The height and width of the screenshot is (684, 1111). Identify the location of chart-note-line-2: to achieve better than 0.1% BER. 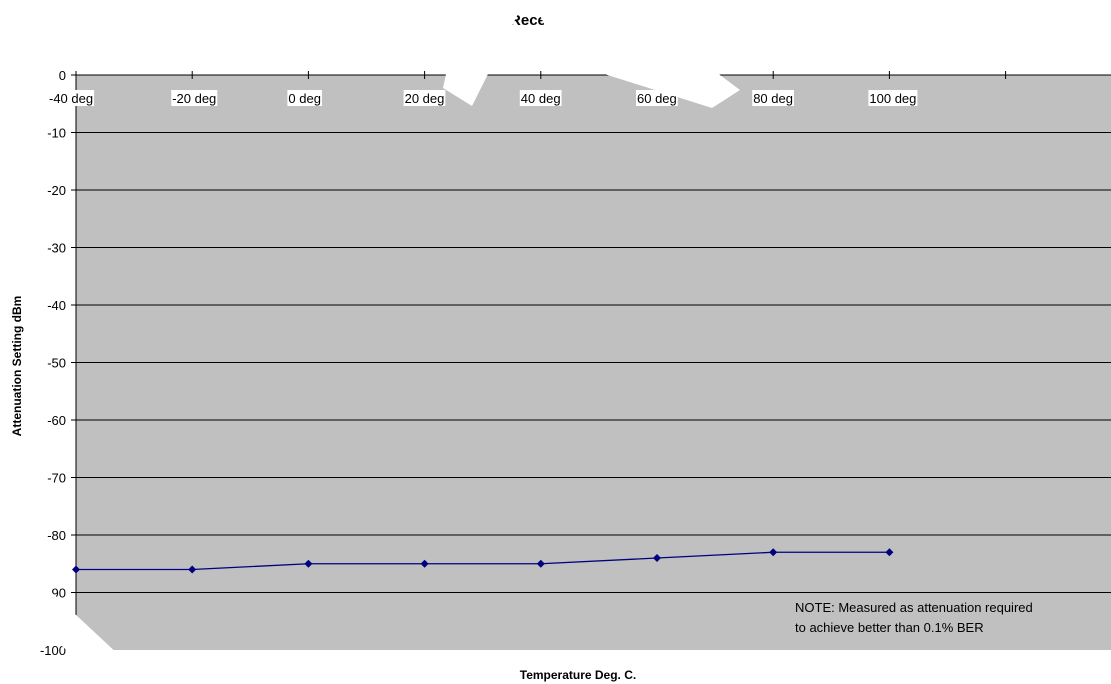
(889, 627).